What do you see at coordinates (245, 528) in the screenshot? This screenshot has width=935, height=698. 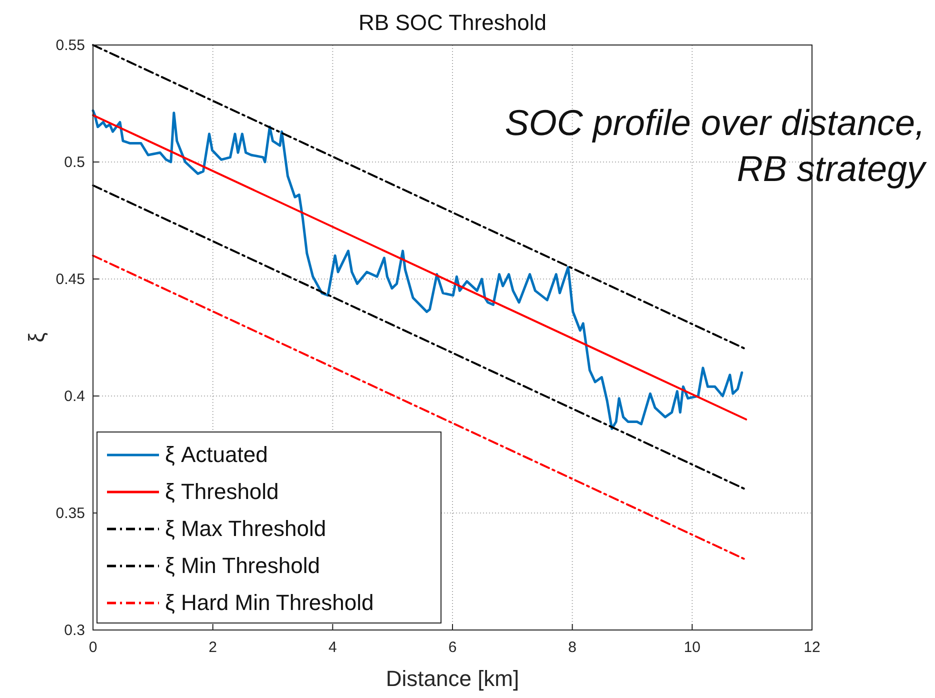 I see `legend-label: ξ Max Threshold` at bounding box center [245, 528].